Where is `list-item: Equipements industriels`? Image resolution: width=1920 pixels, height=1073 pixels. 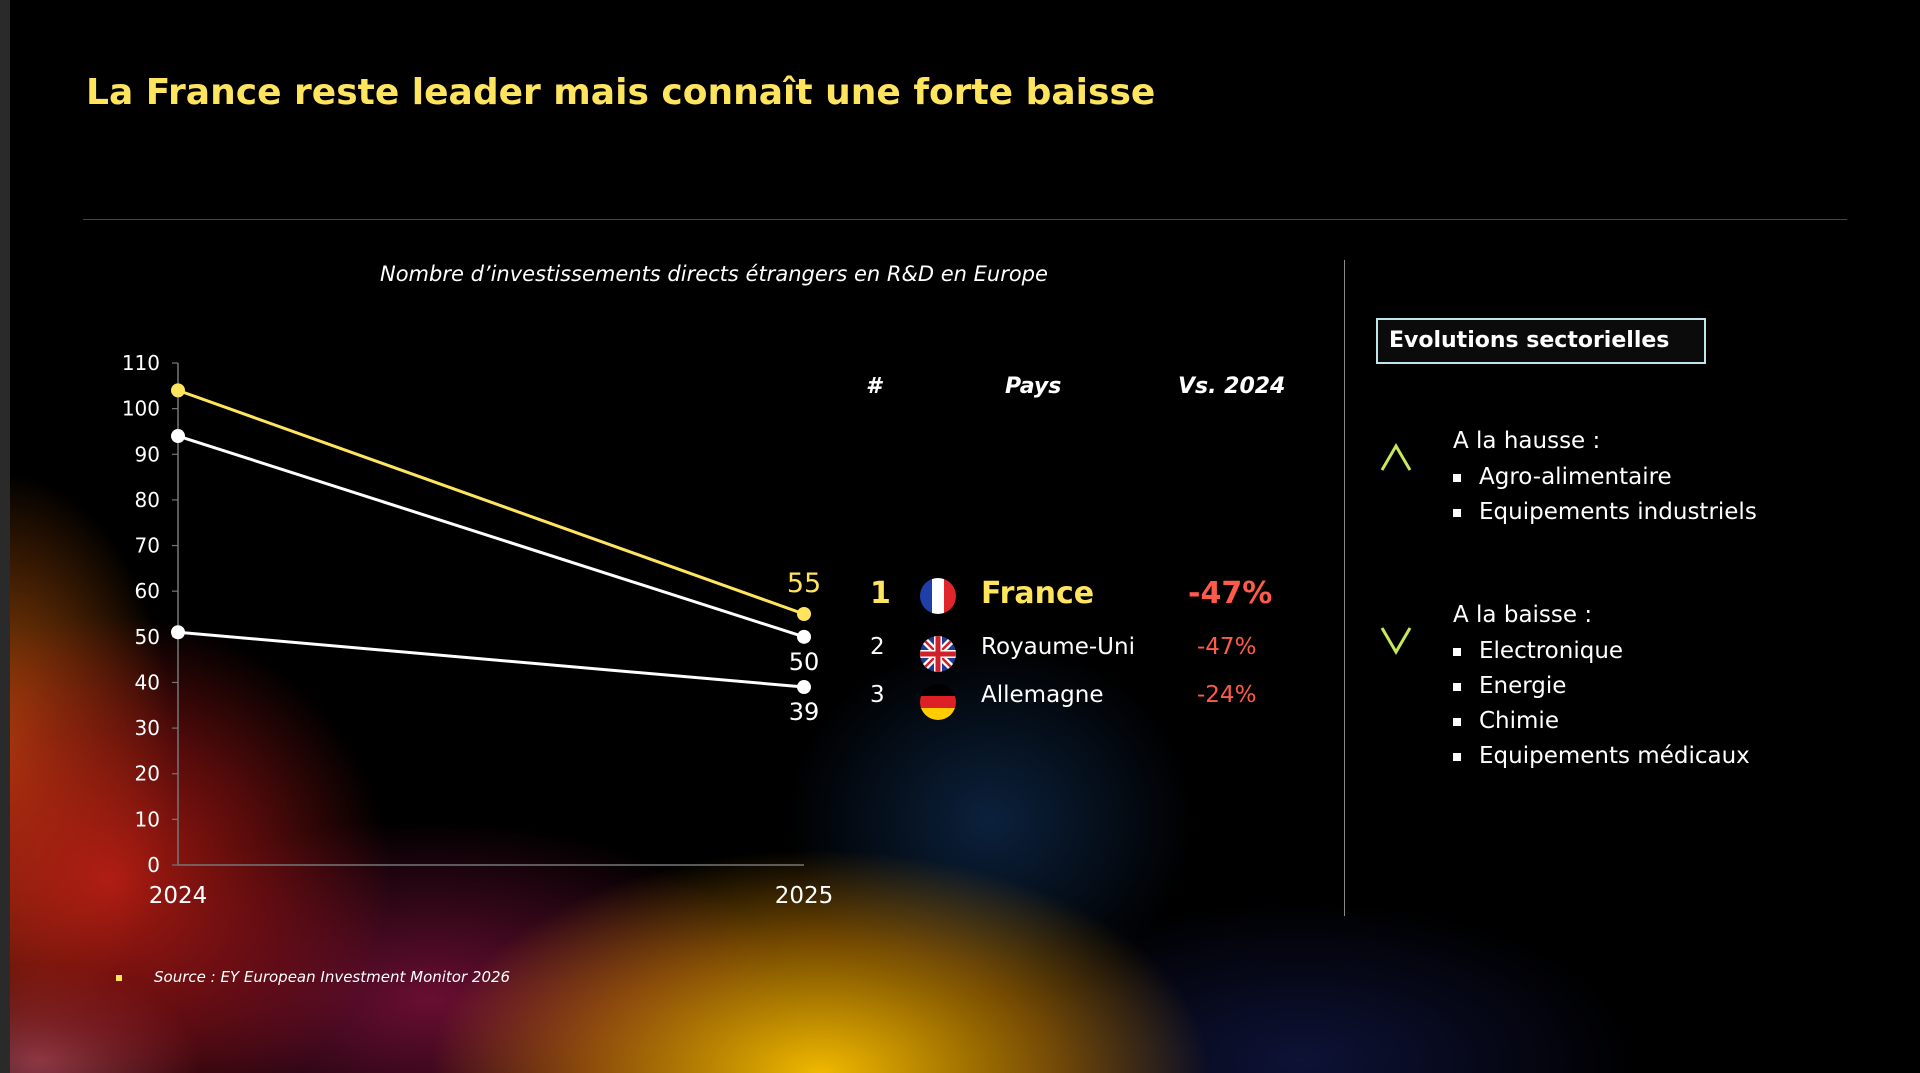
list-item: Equipements industriels is located at coordinates (1605, 512).